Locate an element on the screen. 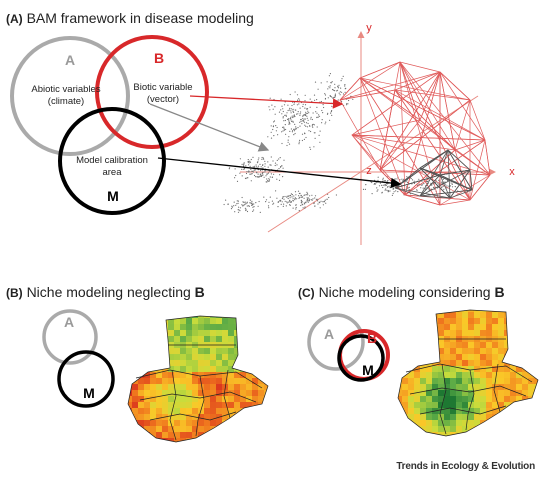 The width and height of the screenshot is (545, 482). panel-b-tag: (B) is located at coordinates (14, 293).